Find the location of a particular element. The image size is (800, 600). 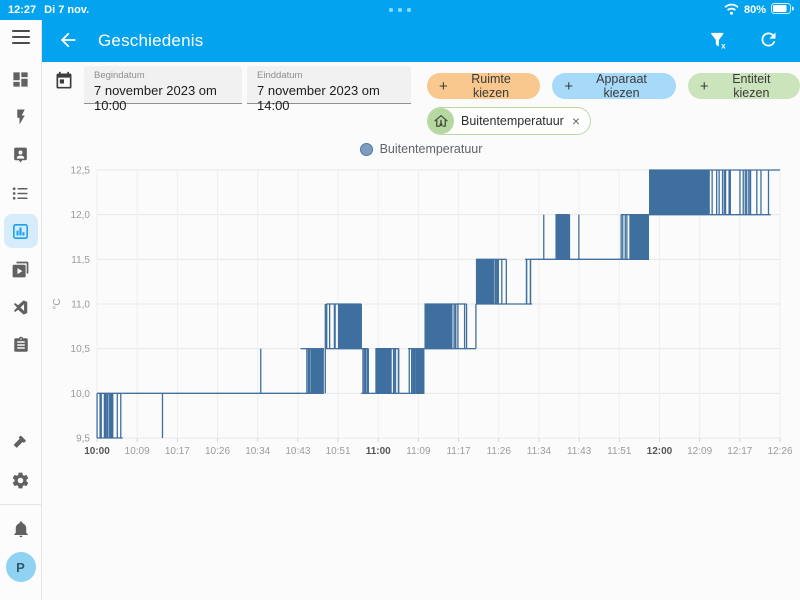

sidebar-item-dashboards is located at coordinates (21, 79).